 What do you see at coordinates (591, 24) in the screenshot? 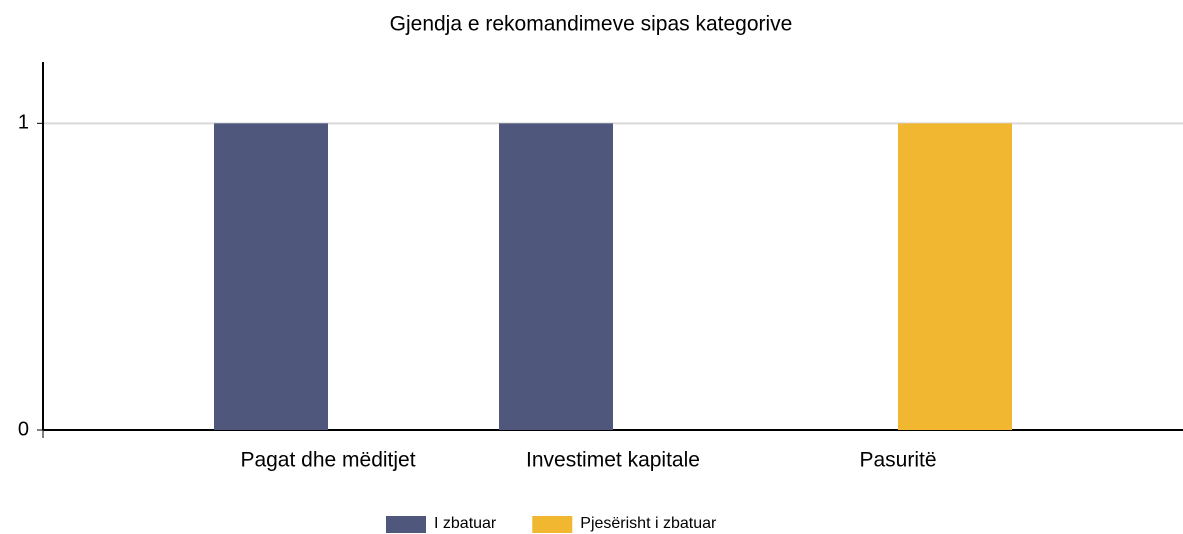
I see `chart-title: Gjendja e rekomandimeve sipas kategorive` at bounding box center [591, 24].